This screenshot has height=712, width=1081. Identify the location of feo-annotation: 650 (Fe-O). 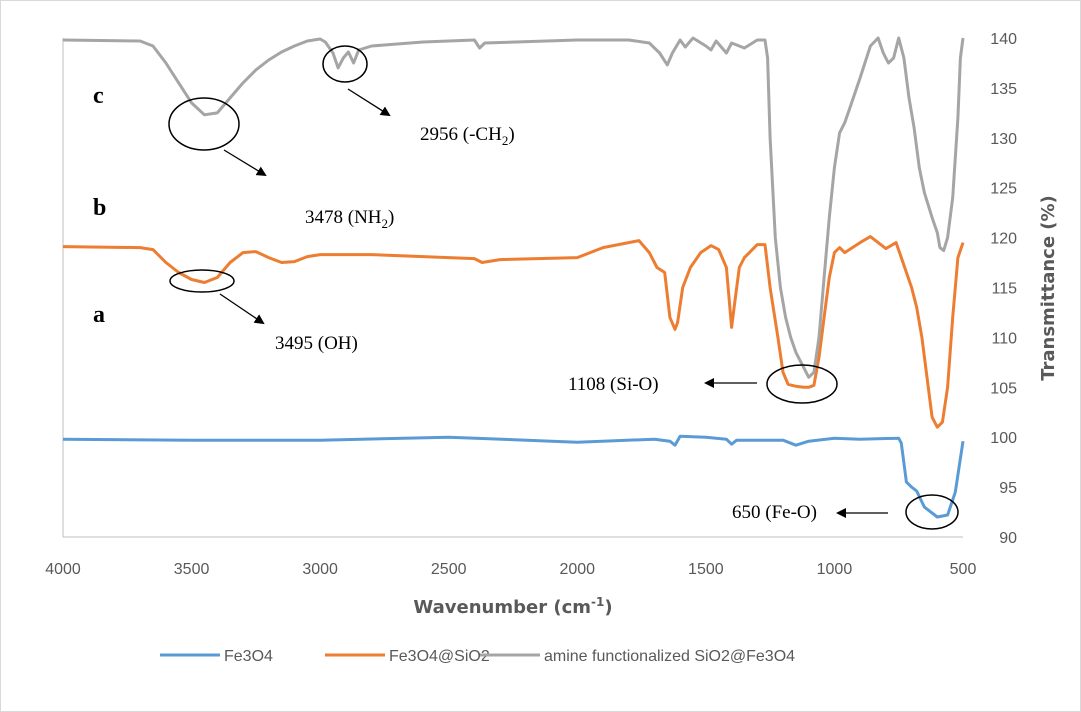
(774, 512).